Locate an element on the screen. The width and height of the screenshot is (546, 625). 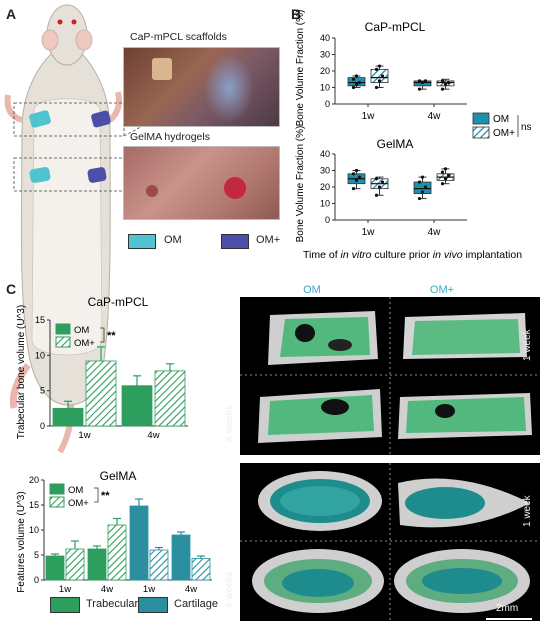
scaffold-photo is located at coordinates (201, 87).